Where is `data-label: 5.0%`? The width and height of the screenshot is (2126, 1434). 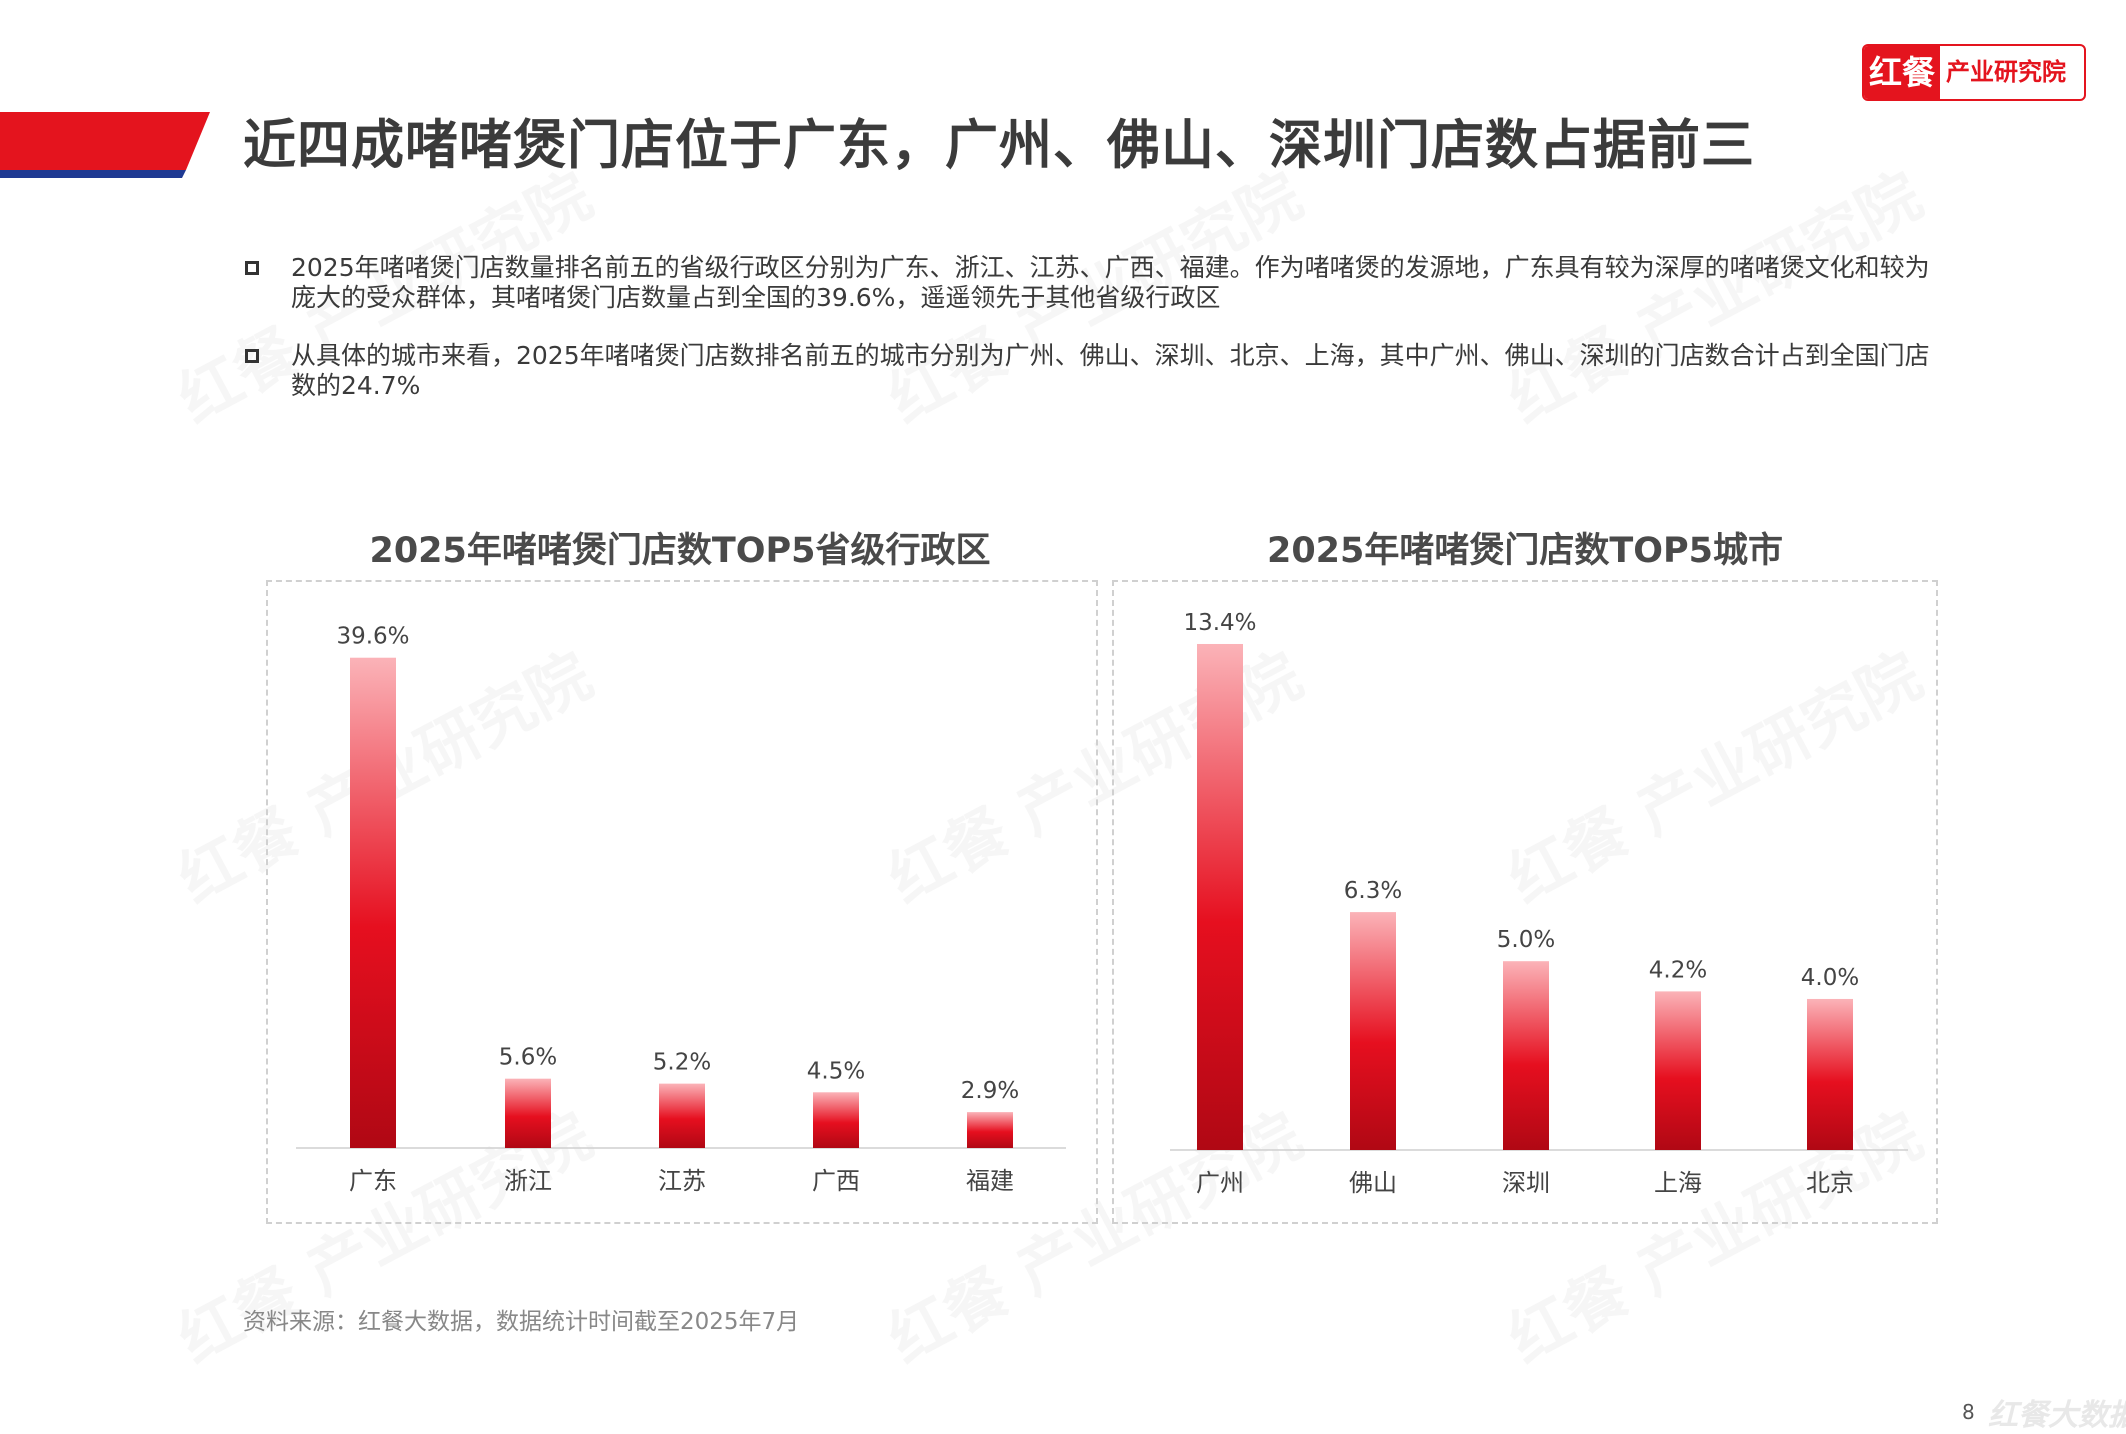
data-label: 5.0% is located at coordinates (1526, 940).